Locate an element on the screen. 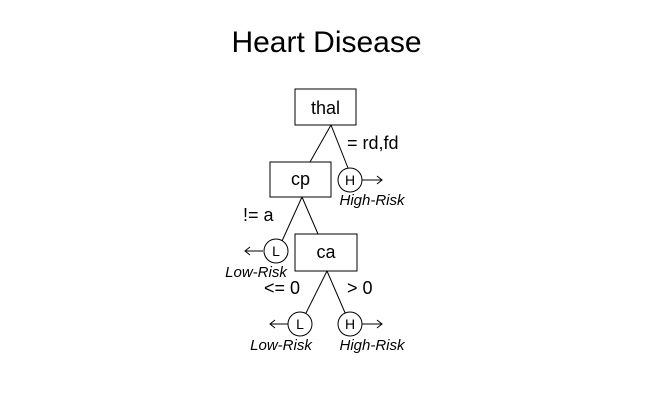 The height and width of the screenshot is (413, 653). node-ca: ca is located at coordinates (326, 252).